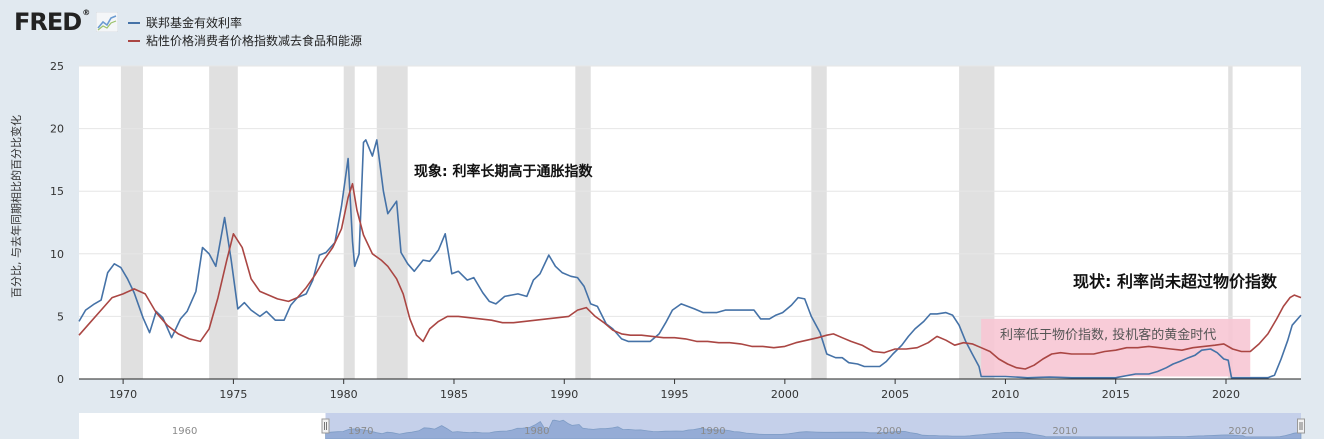 The width and height of the screenshot is (1324, 439). What do you see at coordinates (1226, 394) in the screenshot?
I see `x-tick-label: 2020` at bounding box center [1226, 394].